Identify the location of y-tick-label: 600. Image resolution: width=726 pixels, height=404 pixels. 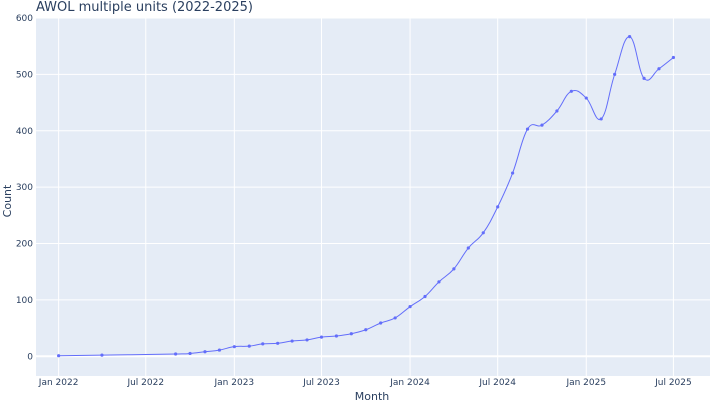
(24, 19).